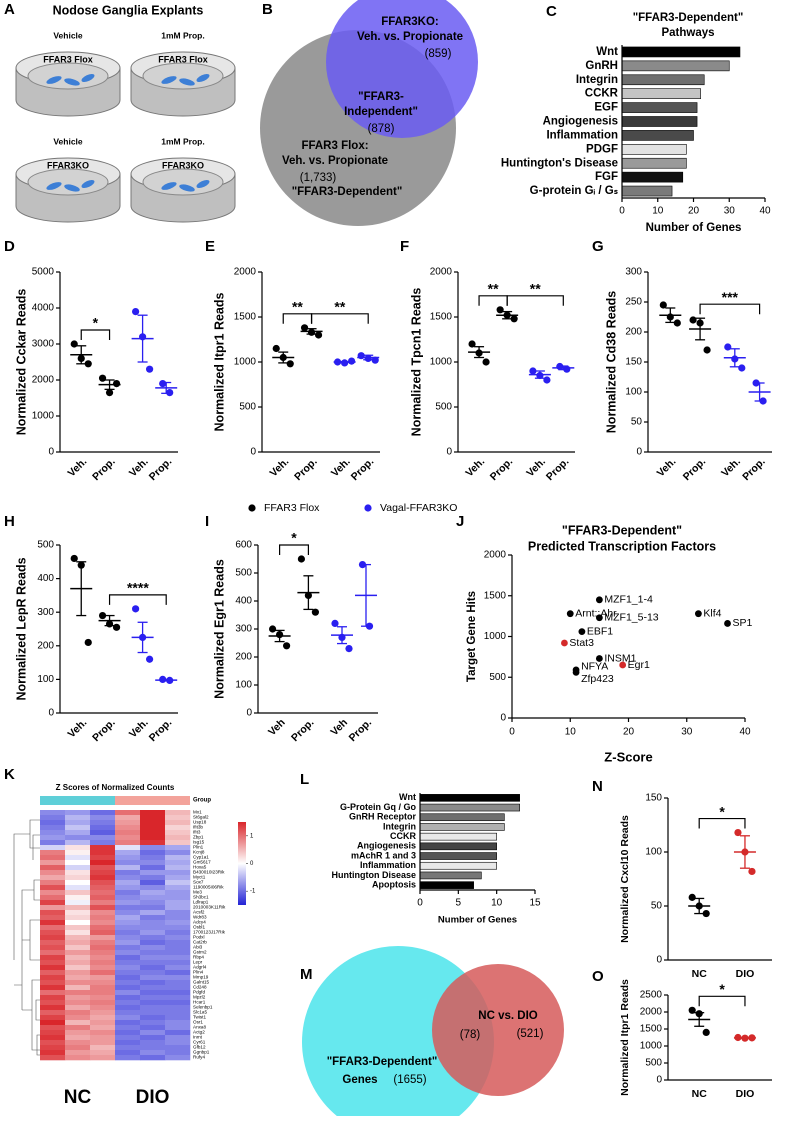  What do you see at coordinates (597, 786) in the screenshot?
I see `panel-letter: N` at bounding box center [597, 786].